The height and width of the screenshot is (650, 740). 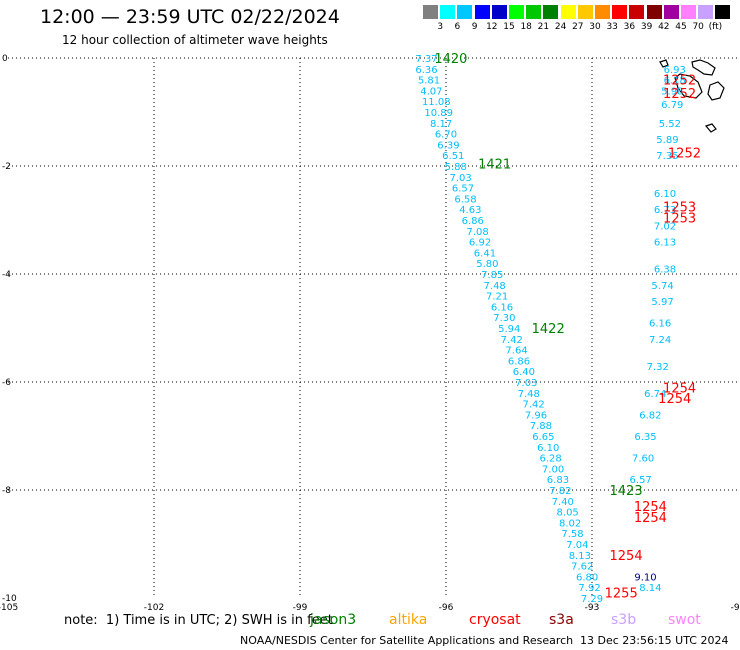 What do you see at coordinates (548, 329) in the screenshot?
I see `orbit-rev-label: 1422` at bounding box center [548, 329].